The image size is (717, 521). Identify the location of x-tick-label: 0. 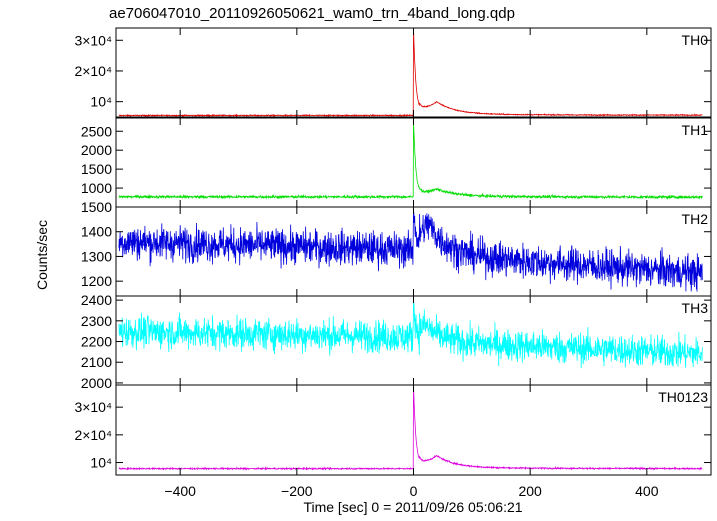
(414, 491).